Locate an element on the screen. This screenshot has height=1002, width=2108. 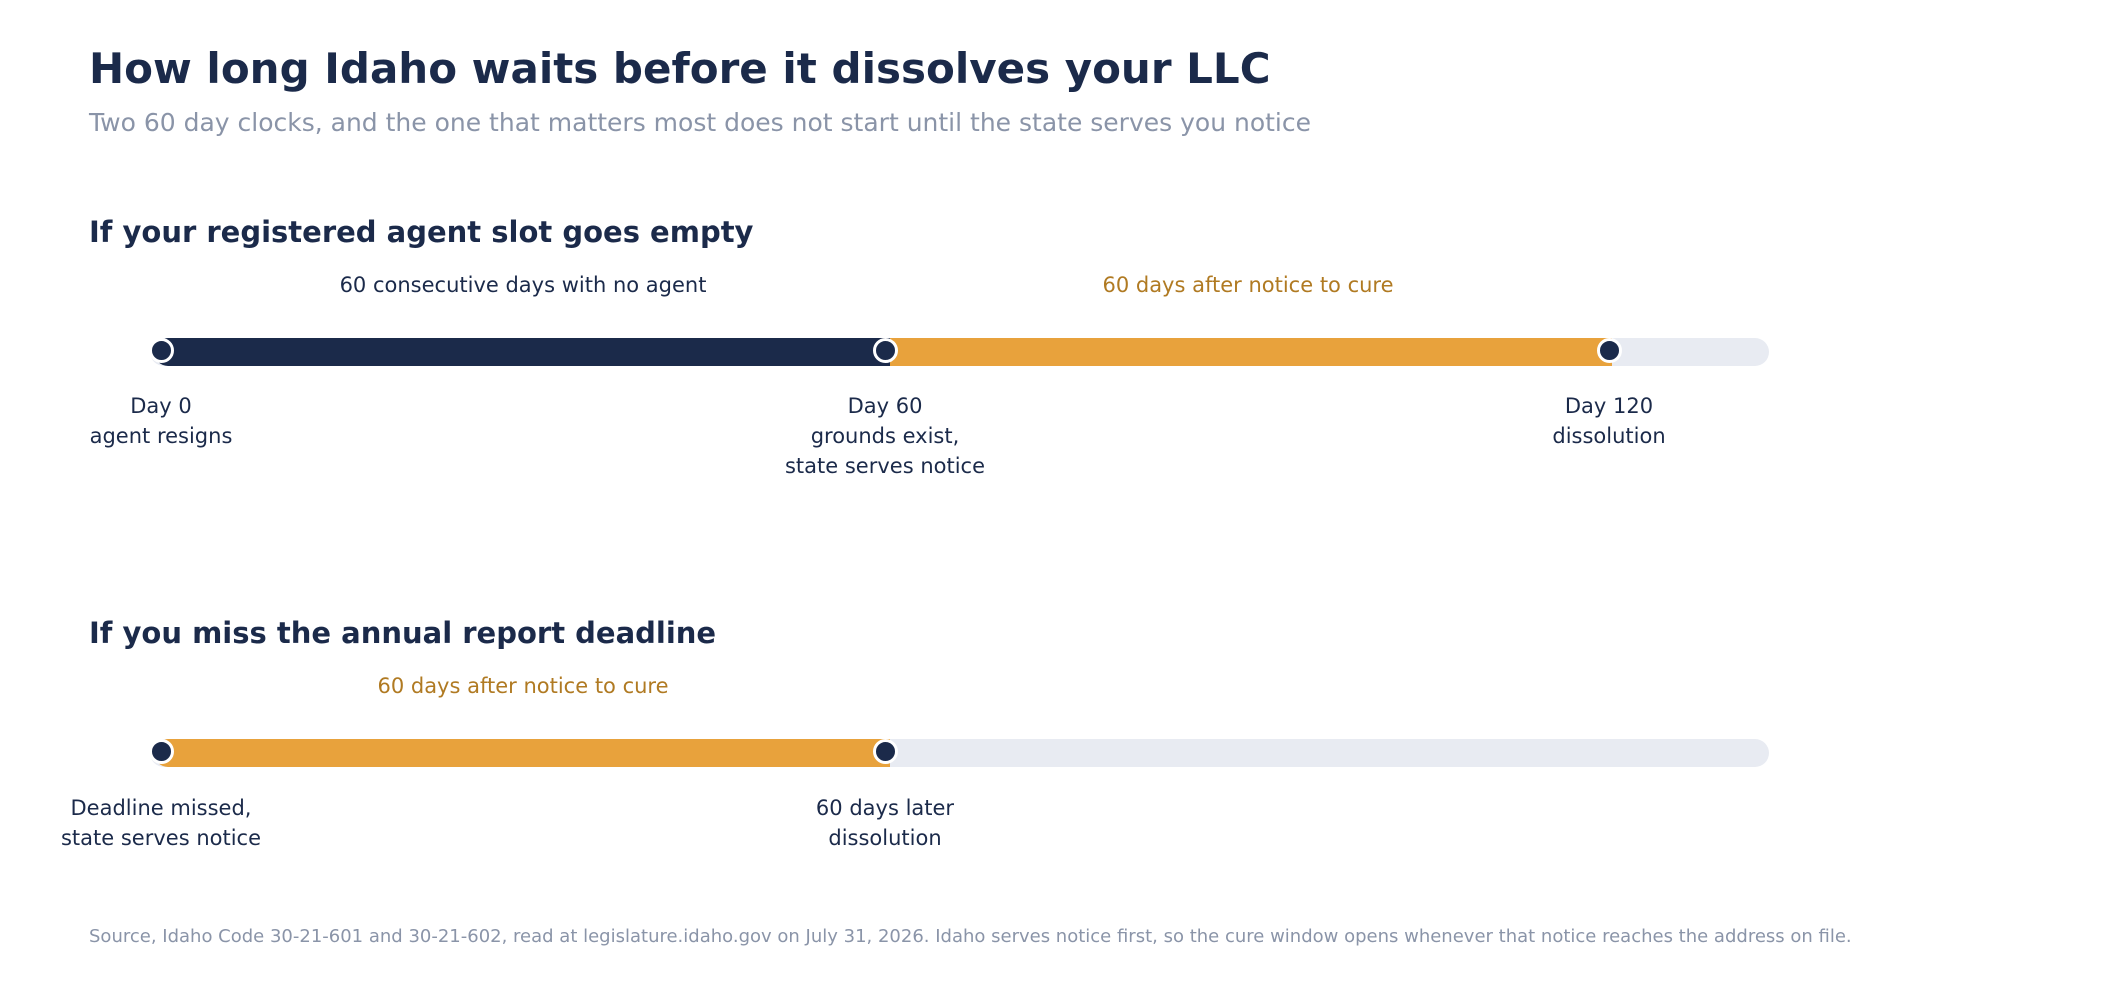
timeline-agent-heading: If your registered agent slot goes empty is located at coordinates (421, 232).